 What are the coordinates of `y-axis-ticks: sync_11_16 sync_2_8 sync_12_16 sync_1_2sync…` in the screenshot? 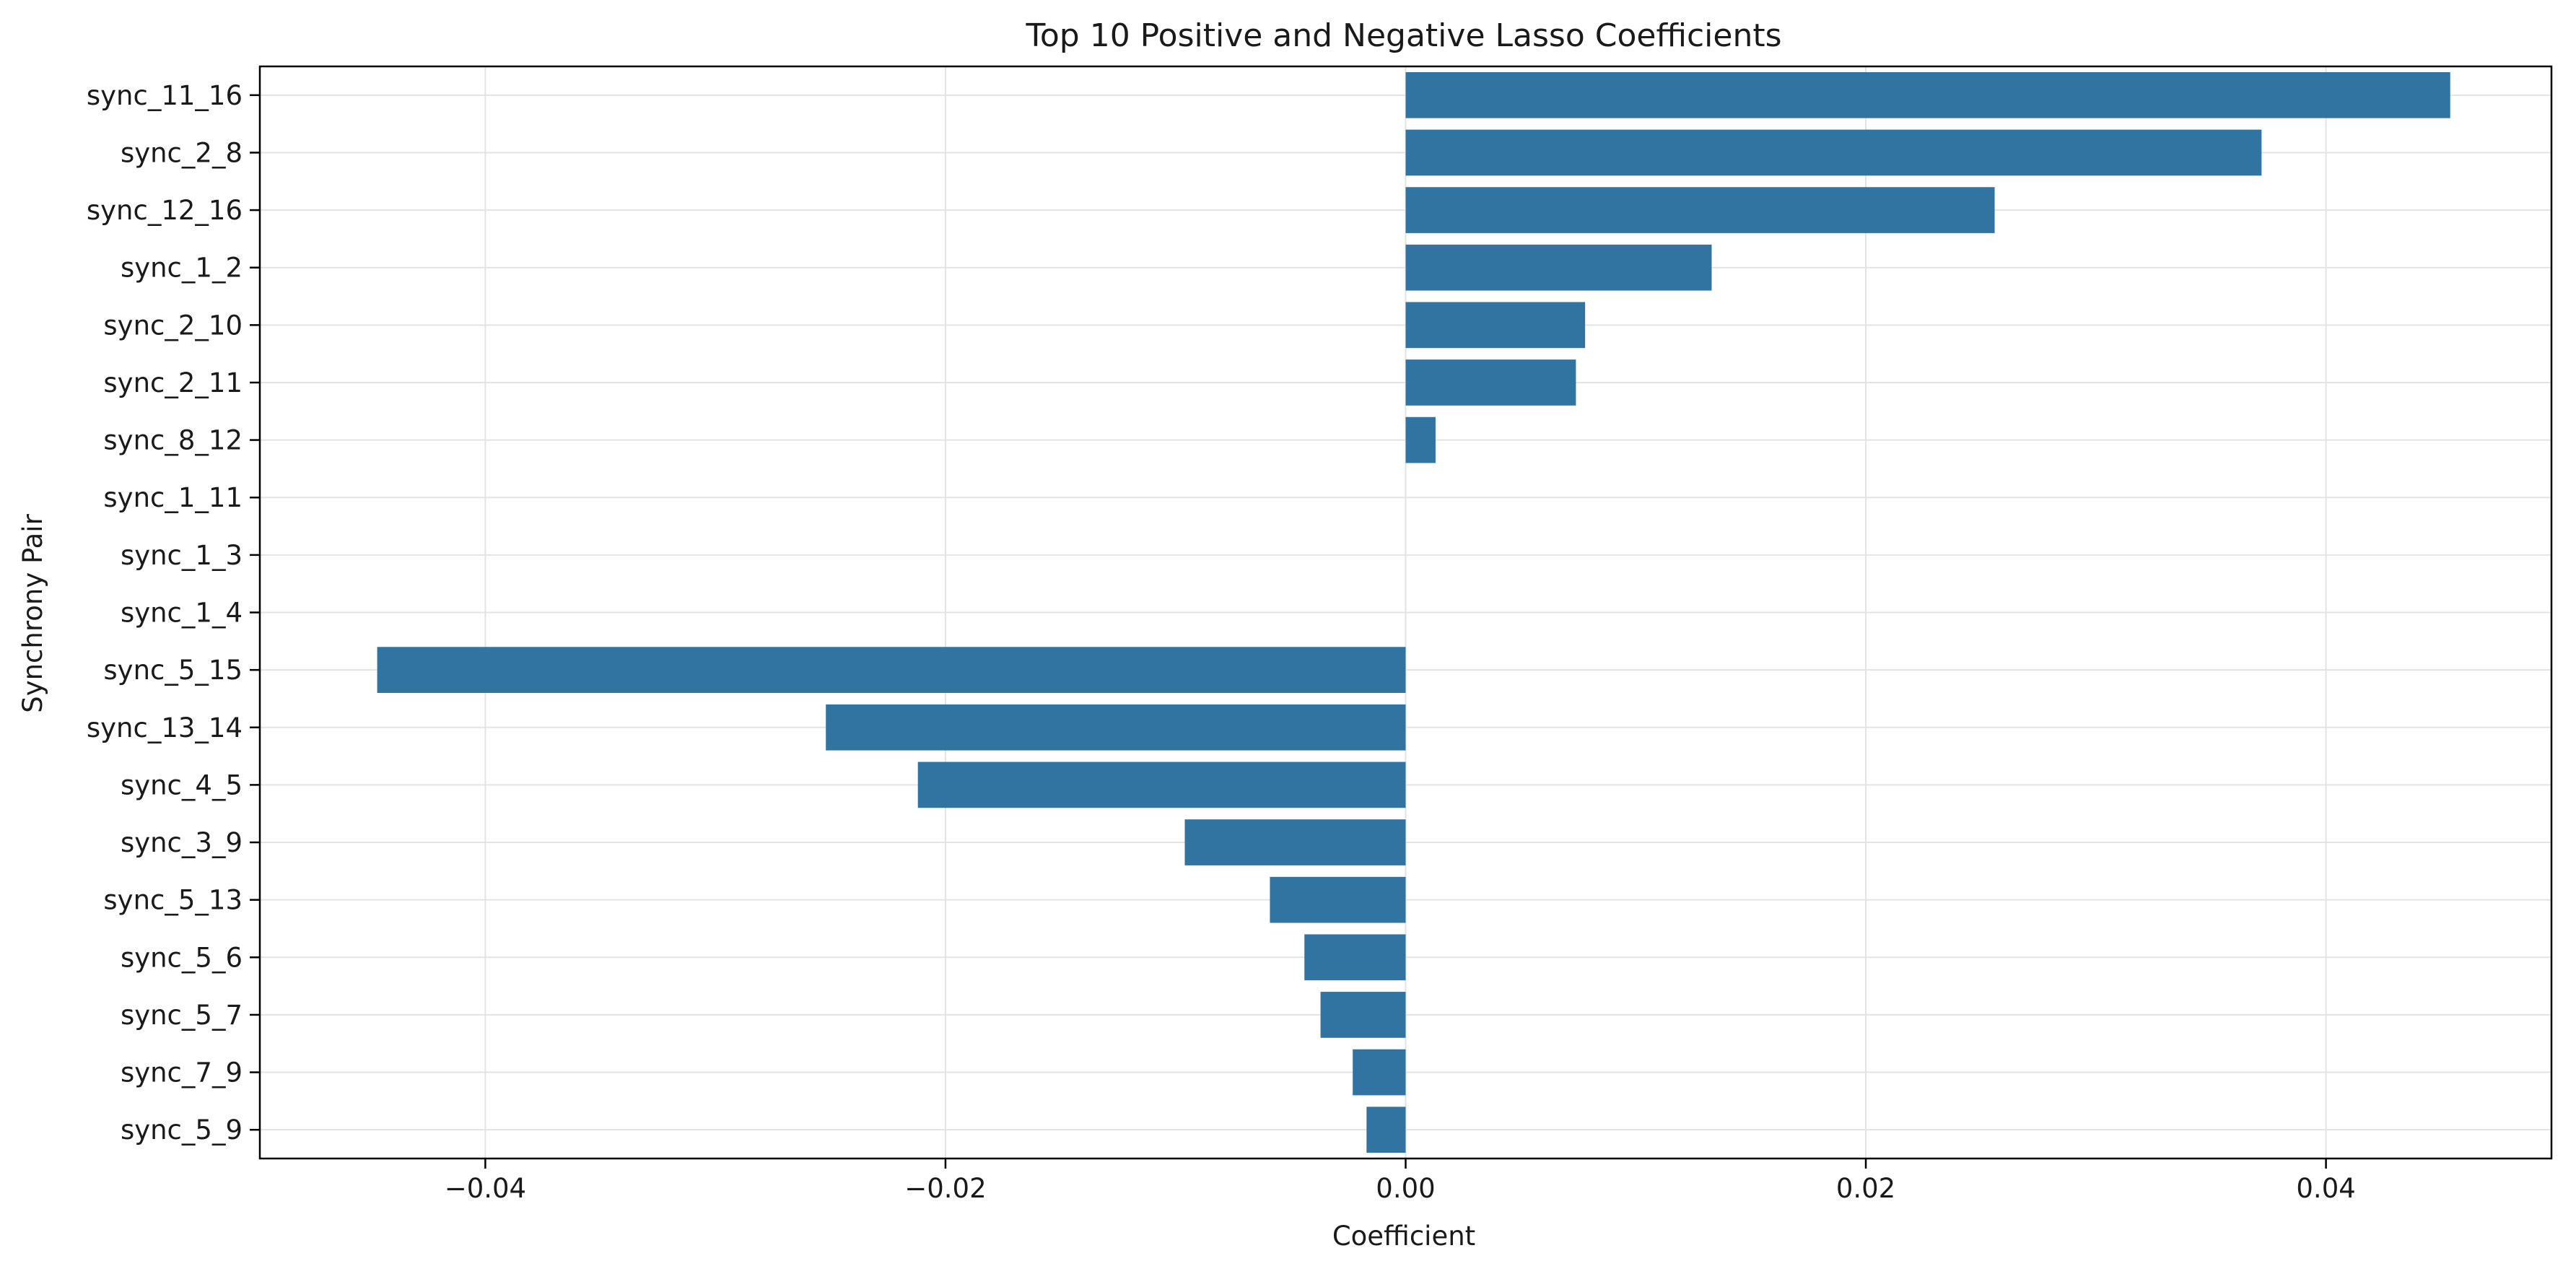 It's located at (173, 613).